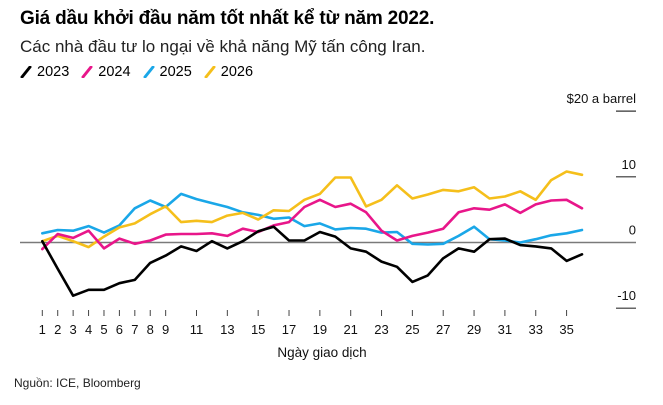  Describe the element at coordinates (350, 329) in the screenshot. I see `x-tick-label: 21` at that location.